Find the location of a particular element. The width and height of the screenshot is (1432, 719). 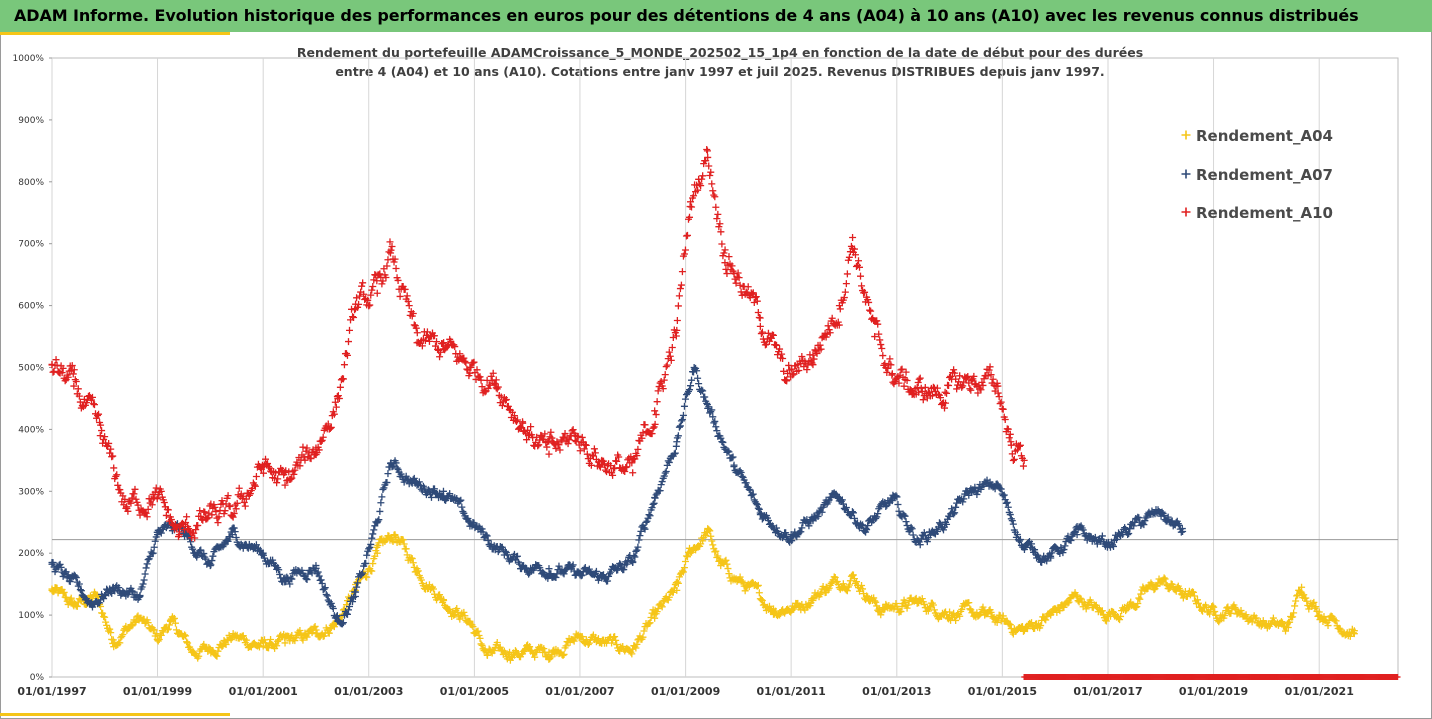

legend-label: Rendement_A07 is located at coordinates (1264, 175).